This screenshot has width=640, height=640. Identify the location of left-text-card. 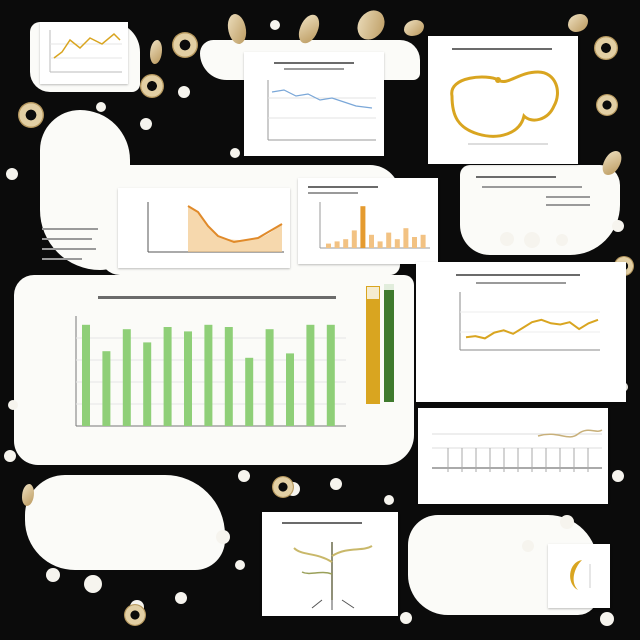
(70, 239).